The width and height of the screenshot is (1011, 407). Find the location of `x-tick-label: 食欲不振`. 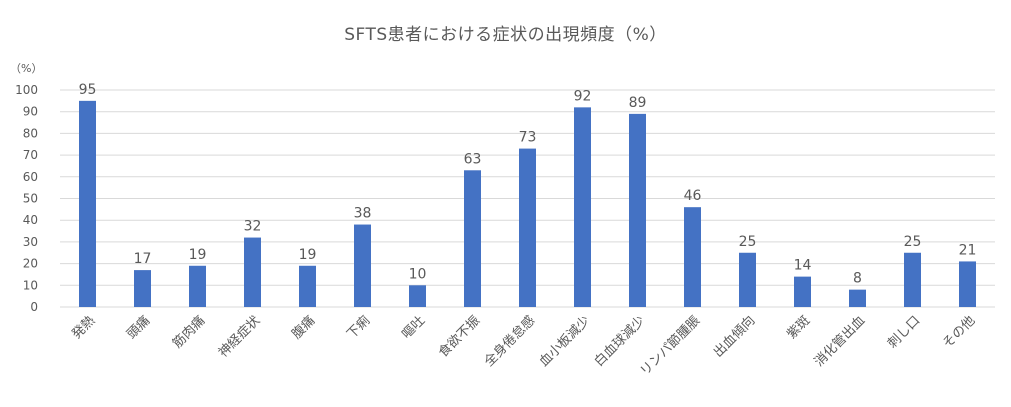

x-tick-label: 食欲不振 is located at coordinates (459, 337).